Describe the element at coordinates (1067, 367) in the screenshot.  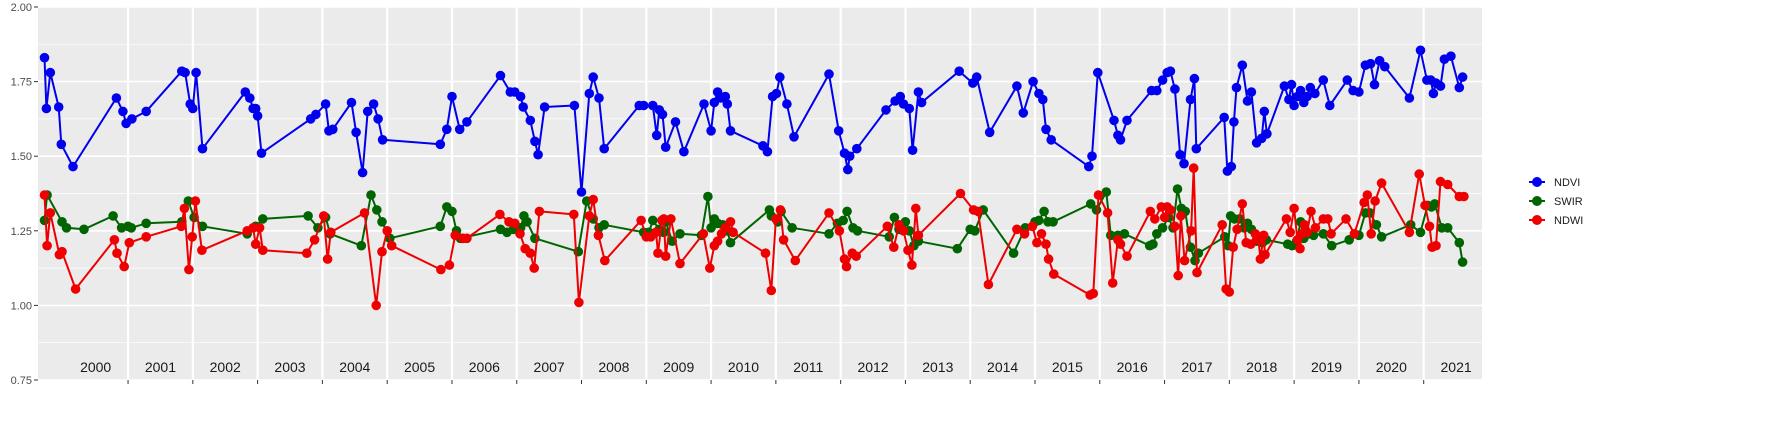
I see `year-label: 2015` at that location.